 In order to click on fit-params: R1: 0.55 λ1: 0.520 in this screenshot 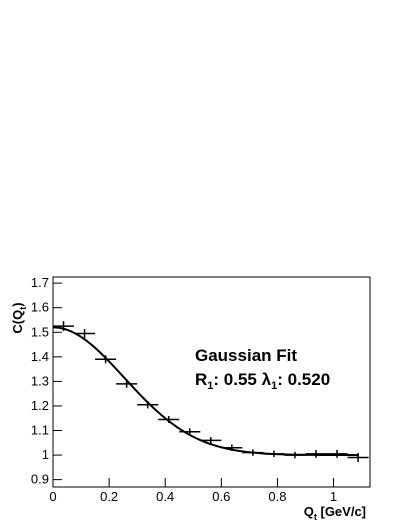, I will do `click(262, 381)`.